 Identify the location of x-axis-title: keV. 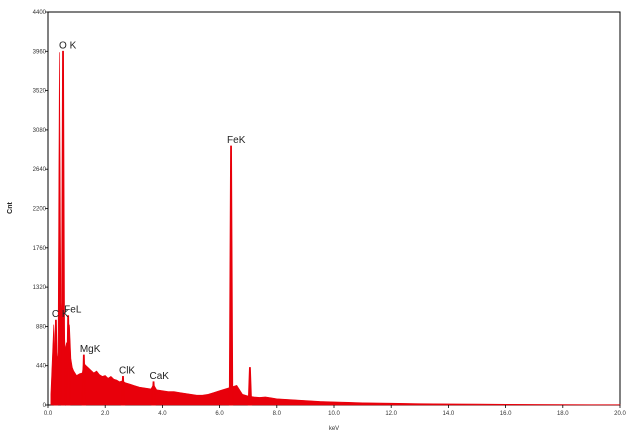
(334, 429).